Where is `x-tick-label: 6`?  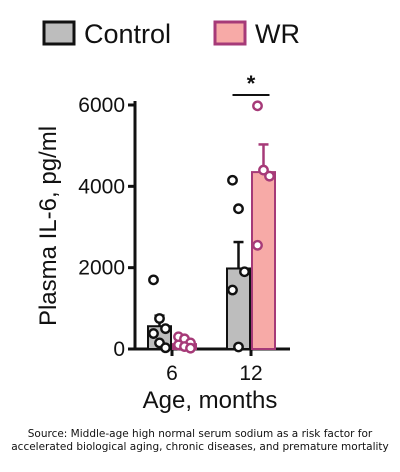
x-tick-label: 6 is located at coordinates (172, 373).